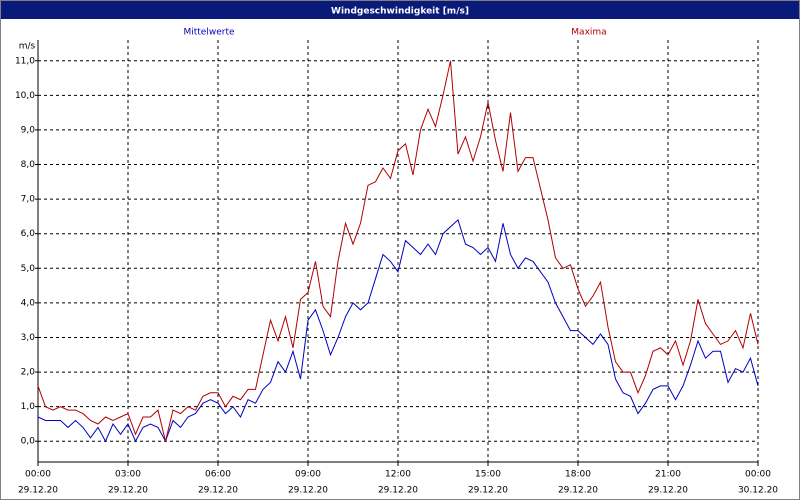 The height and width of the screenshot is (500, 800). Describe the element at coordinates (488, 475) in the screenshot. I see `x-tick-label: 15:00` at that location.